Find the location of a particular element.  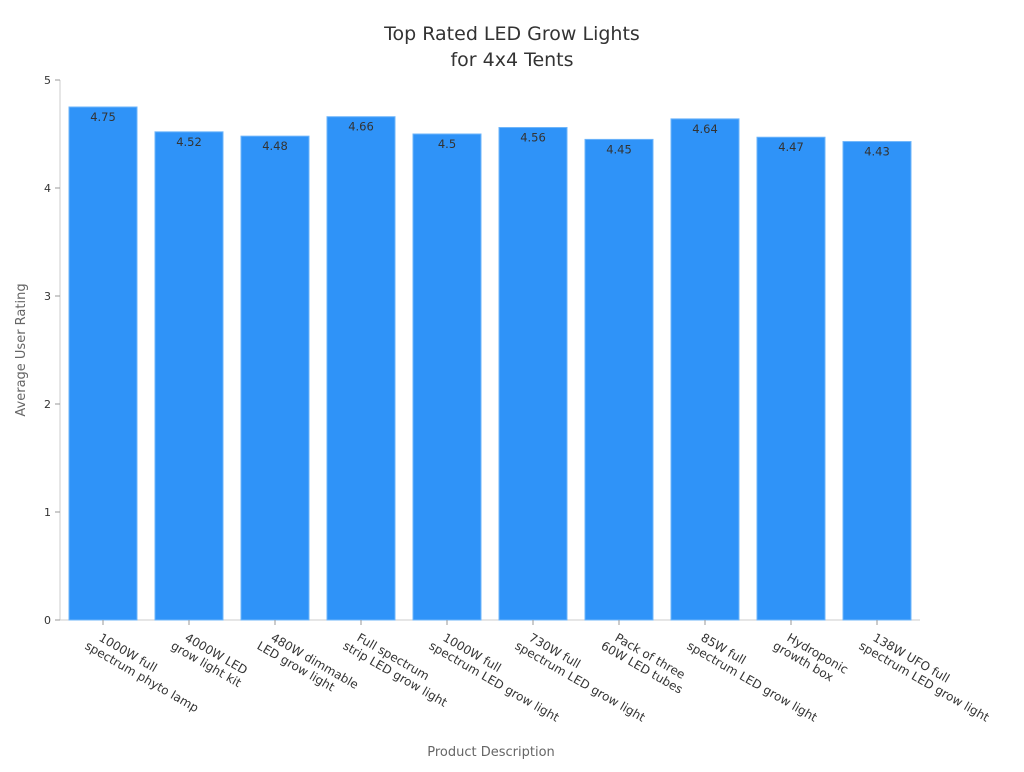

data-label: 4.52 is located at coordinates (189, 142).